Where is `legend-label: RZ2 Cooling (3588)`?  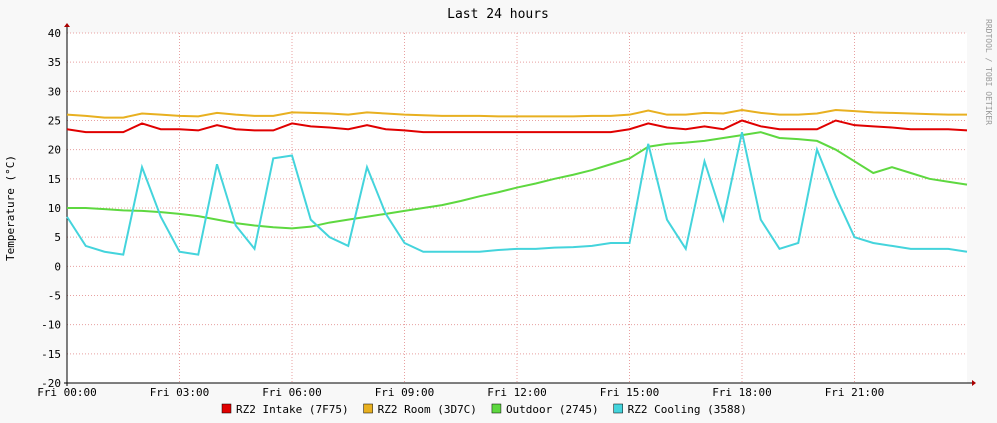
legend-label: RZ2 Cooling (3588) is located at coordinates (687, 409).